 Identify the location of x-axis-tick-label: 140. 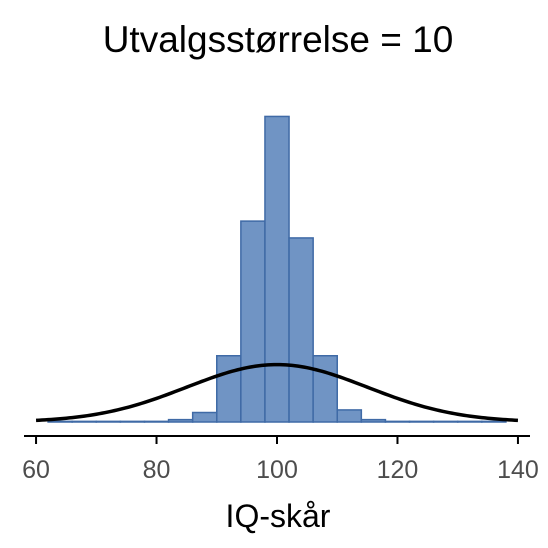
(518, 470).